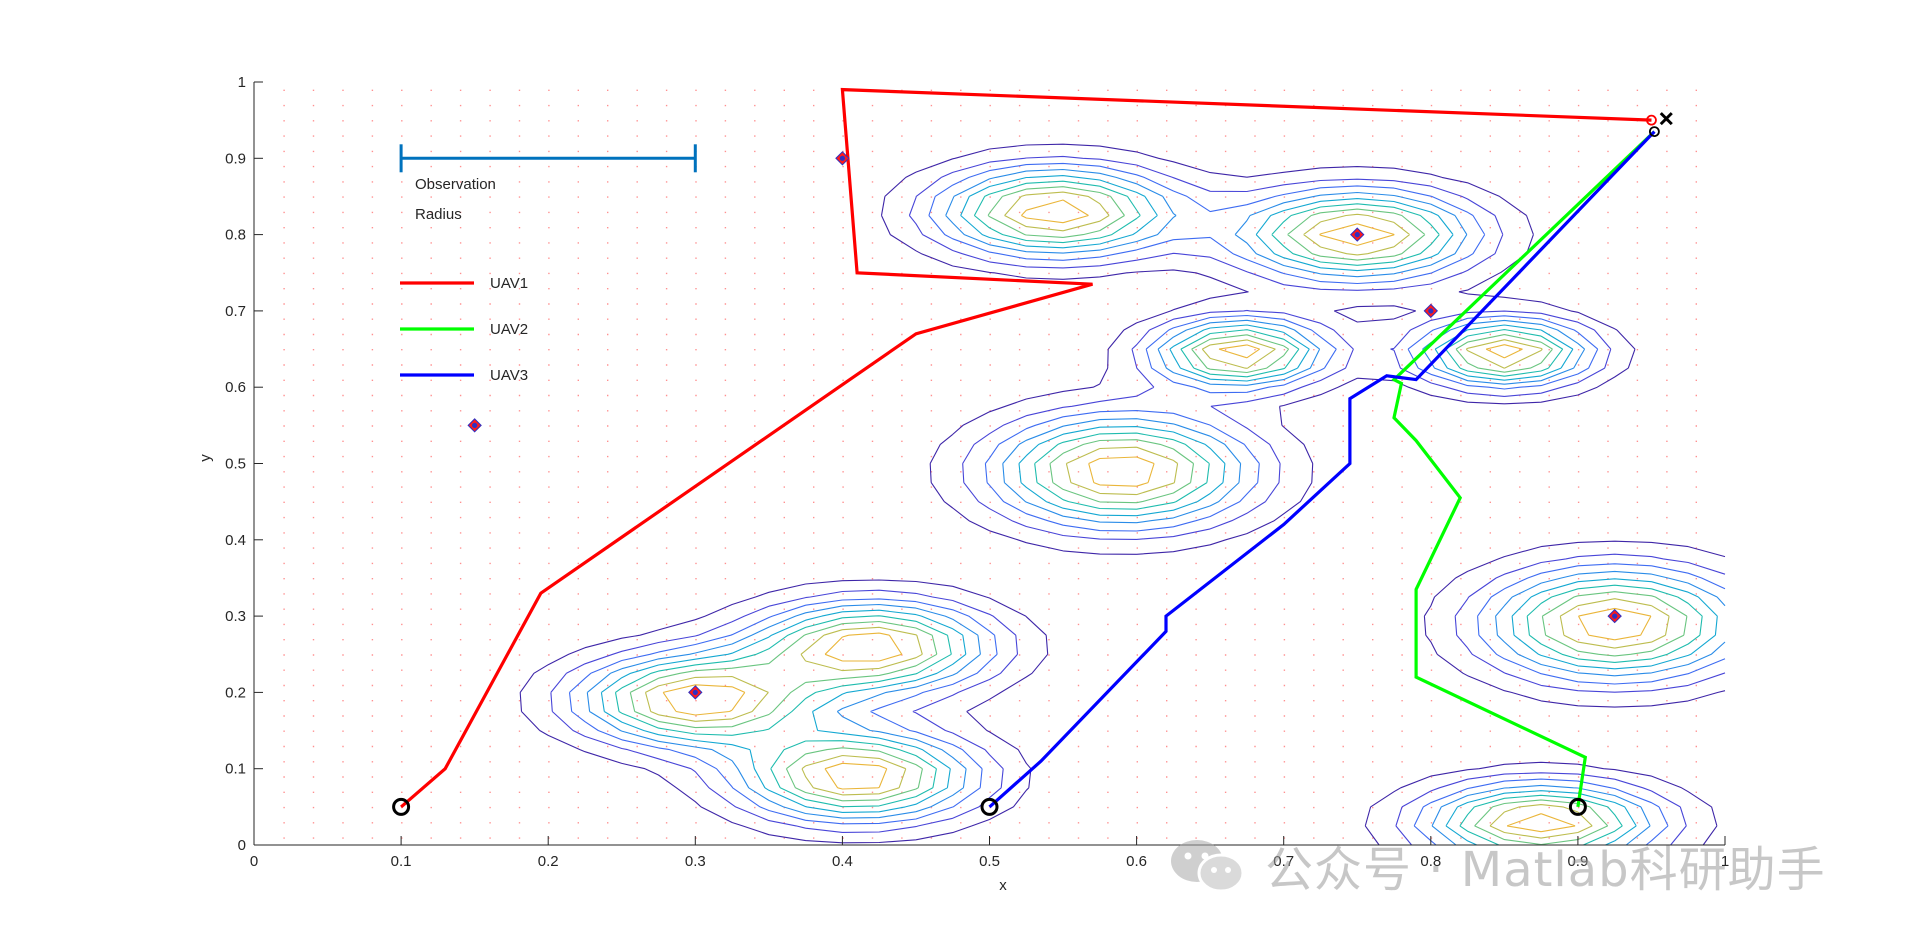  What do you see at coordinates (1523, 469) in the screenshot?
I see `path-uav2` at bounding box center [1523, 469].